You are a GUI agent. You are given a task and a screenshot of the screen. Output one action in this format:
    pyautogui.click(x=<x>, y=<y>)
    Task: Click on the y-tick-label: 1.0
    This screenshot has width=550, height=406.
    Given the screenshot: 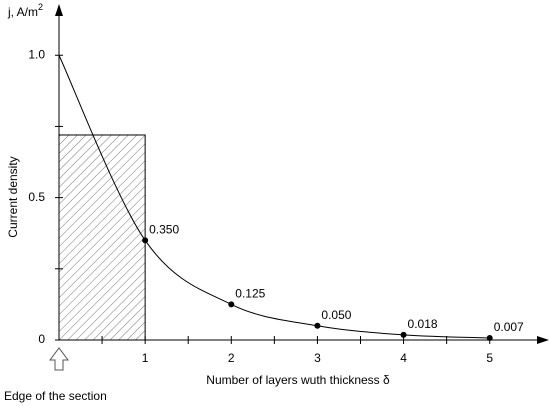 What is the action you would take?
    pyautogui.click(x=36, y=54)
    